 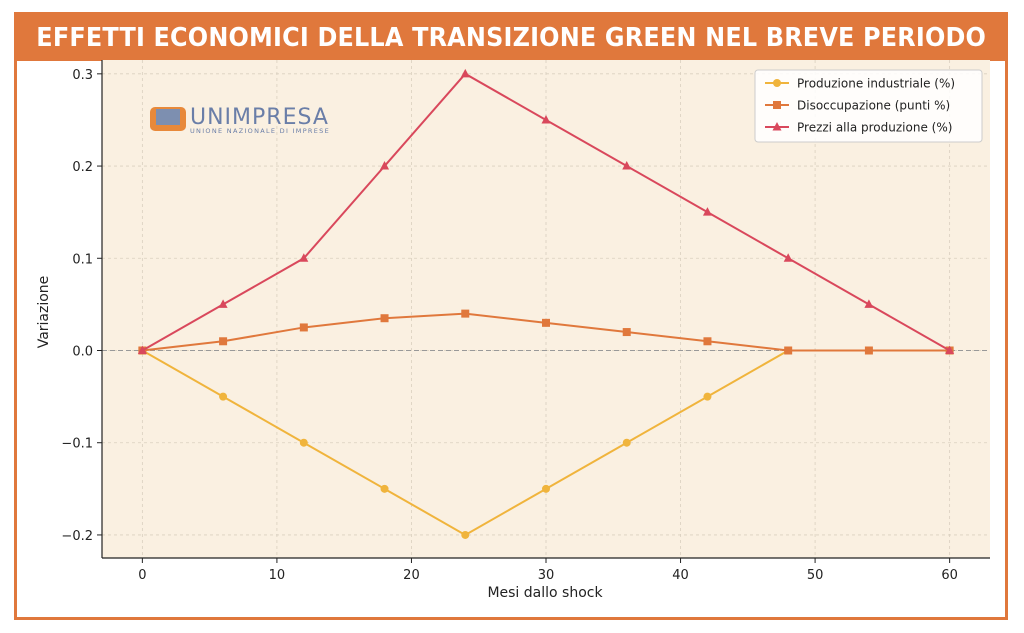 I want to click on legend-item: Produzione industriale (%), so click(x=860, y=84).